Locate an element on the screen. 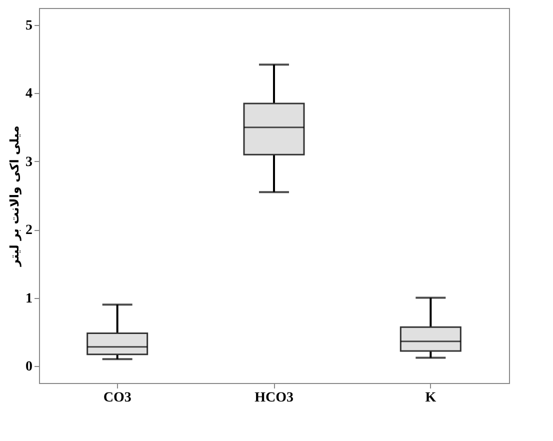 The image size is (553, 441). y-axis-title: میلی اکی والانت بر لیتر is located at coordinates (15, 197).